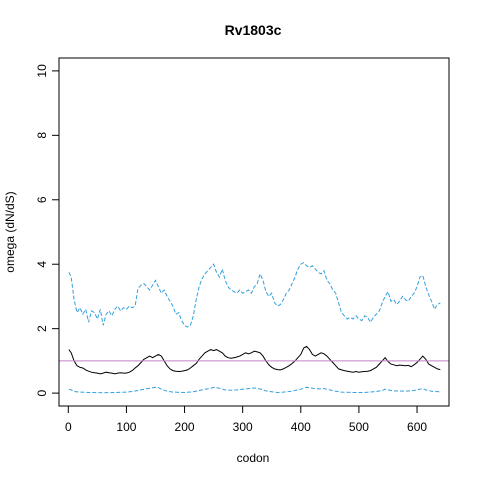 The height and width of the screenshot is (480, 480). Describe the element at coordinates (42, 264) in the screenshot. I see `y-tick-label: 4` at that location.